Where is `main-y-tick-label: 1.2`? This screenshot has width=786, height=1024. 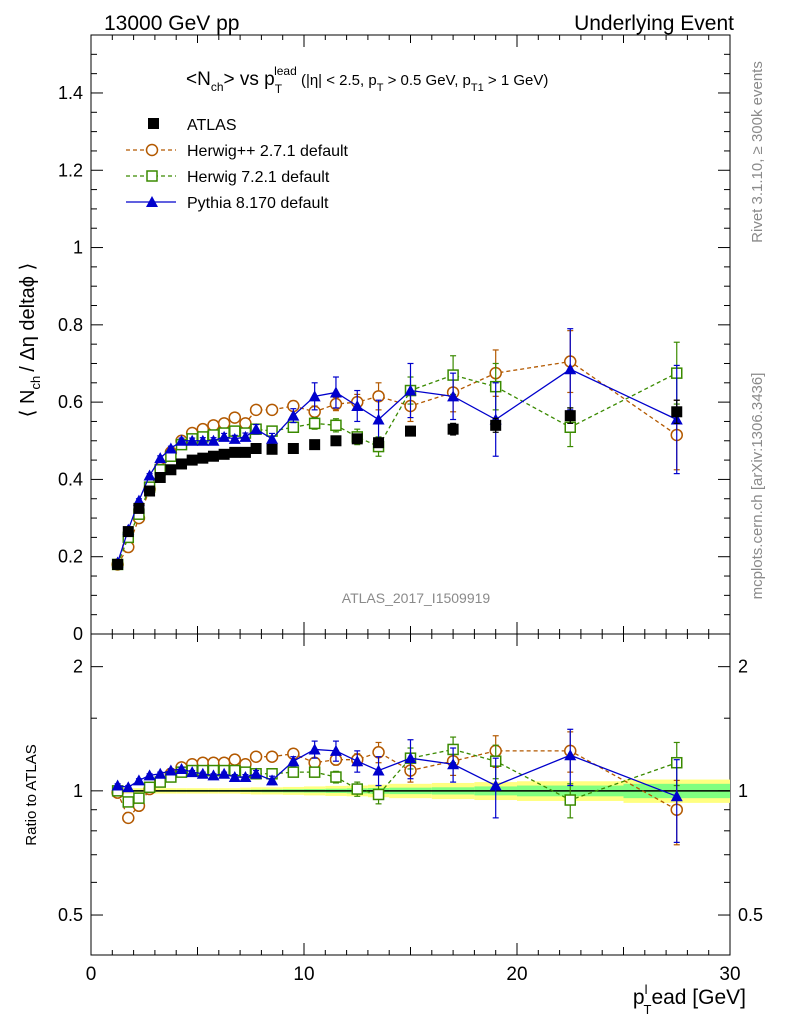 main-y-tick-label: 1.2 is located at coordinates (70, 170).